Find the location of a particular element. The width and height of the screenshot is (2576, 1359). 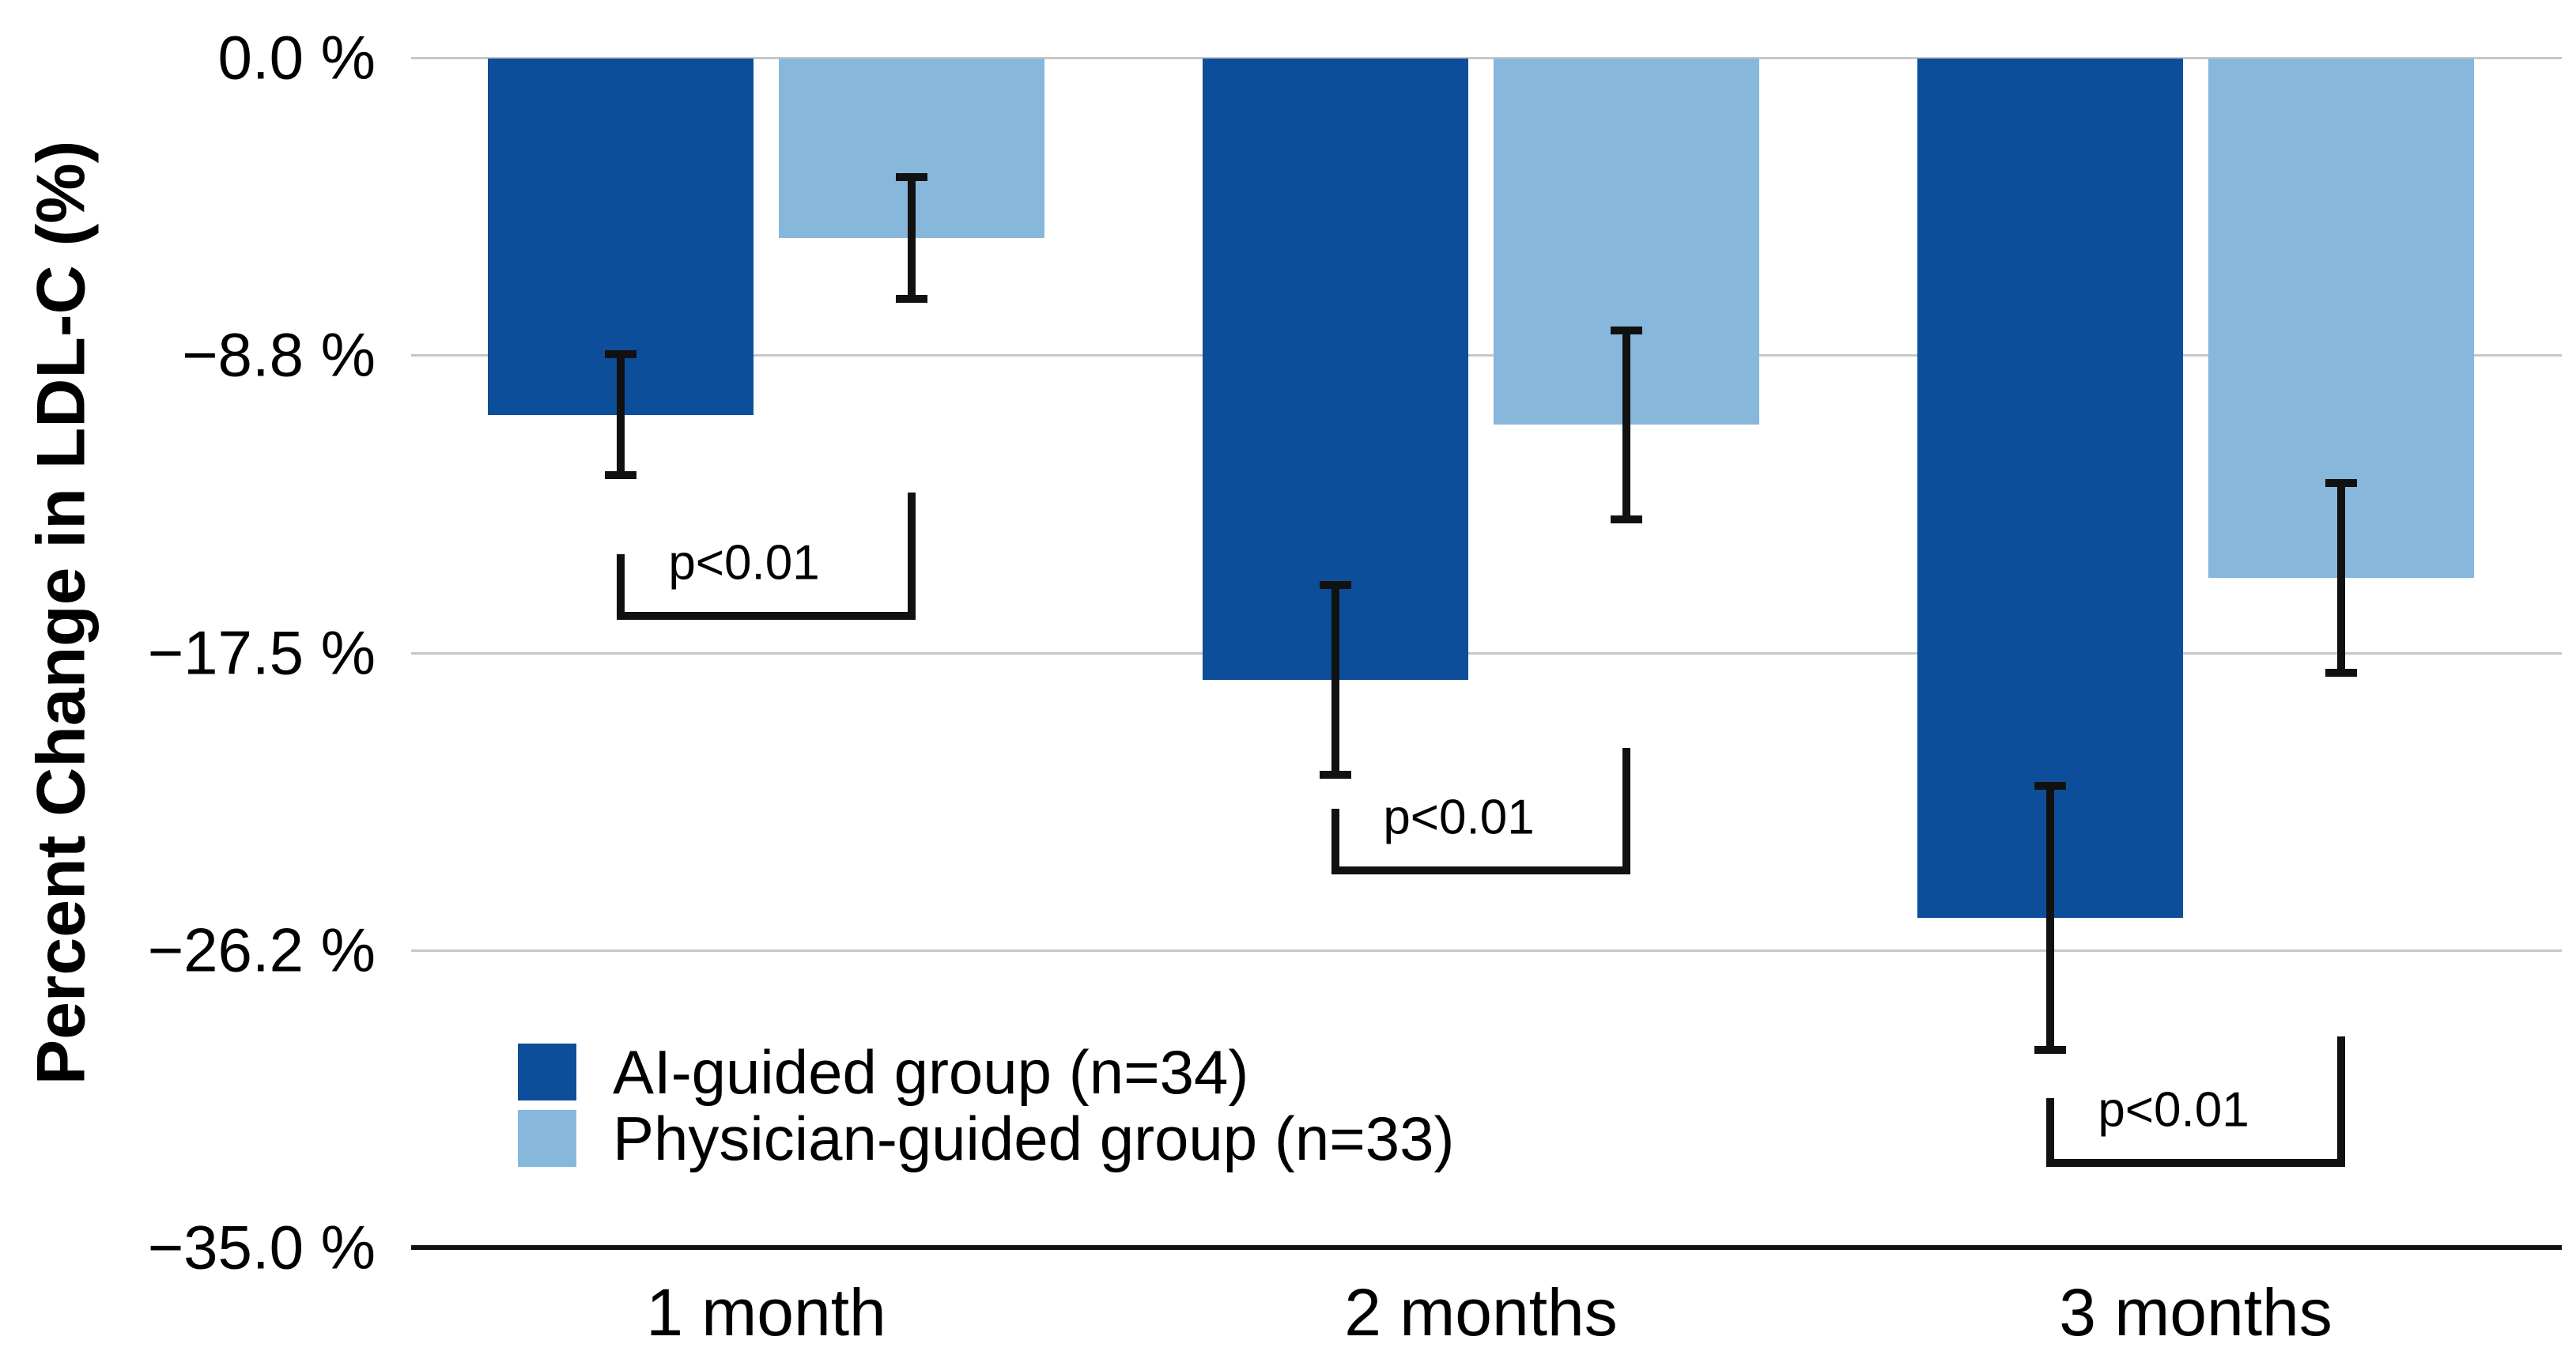

x-axis-label: 1 month is located at coordinates (766, 1312).